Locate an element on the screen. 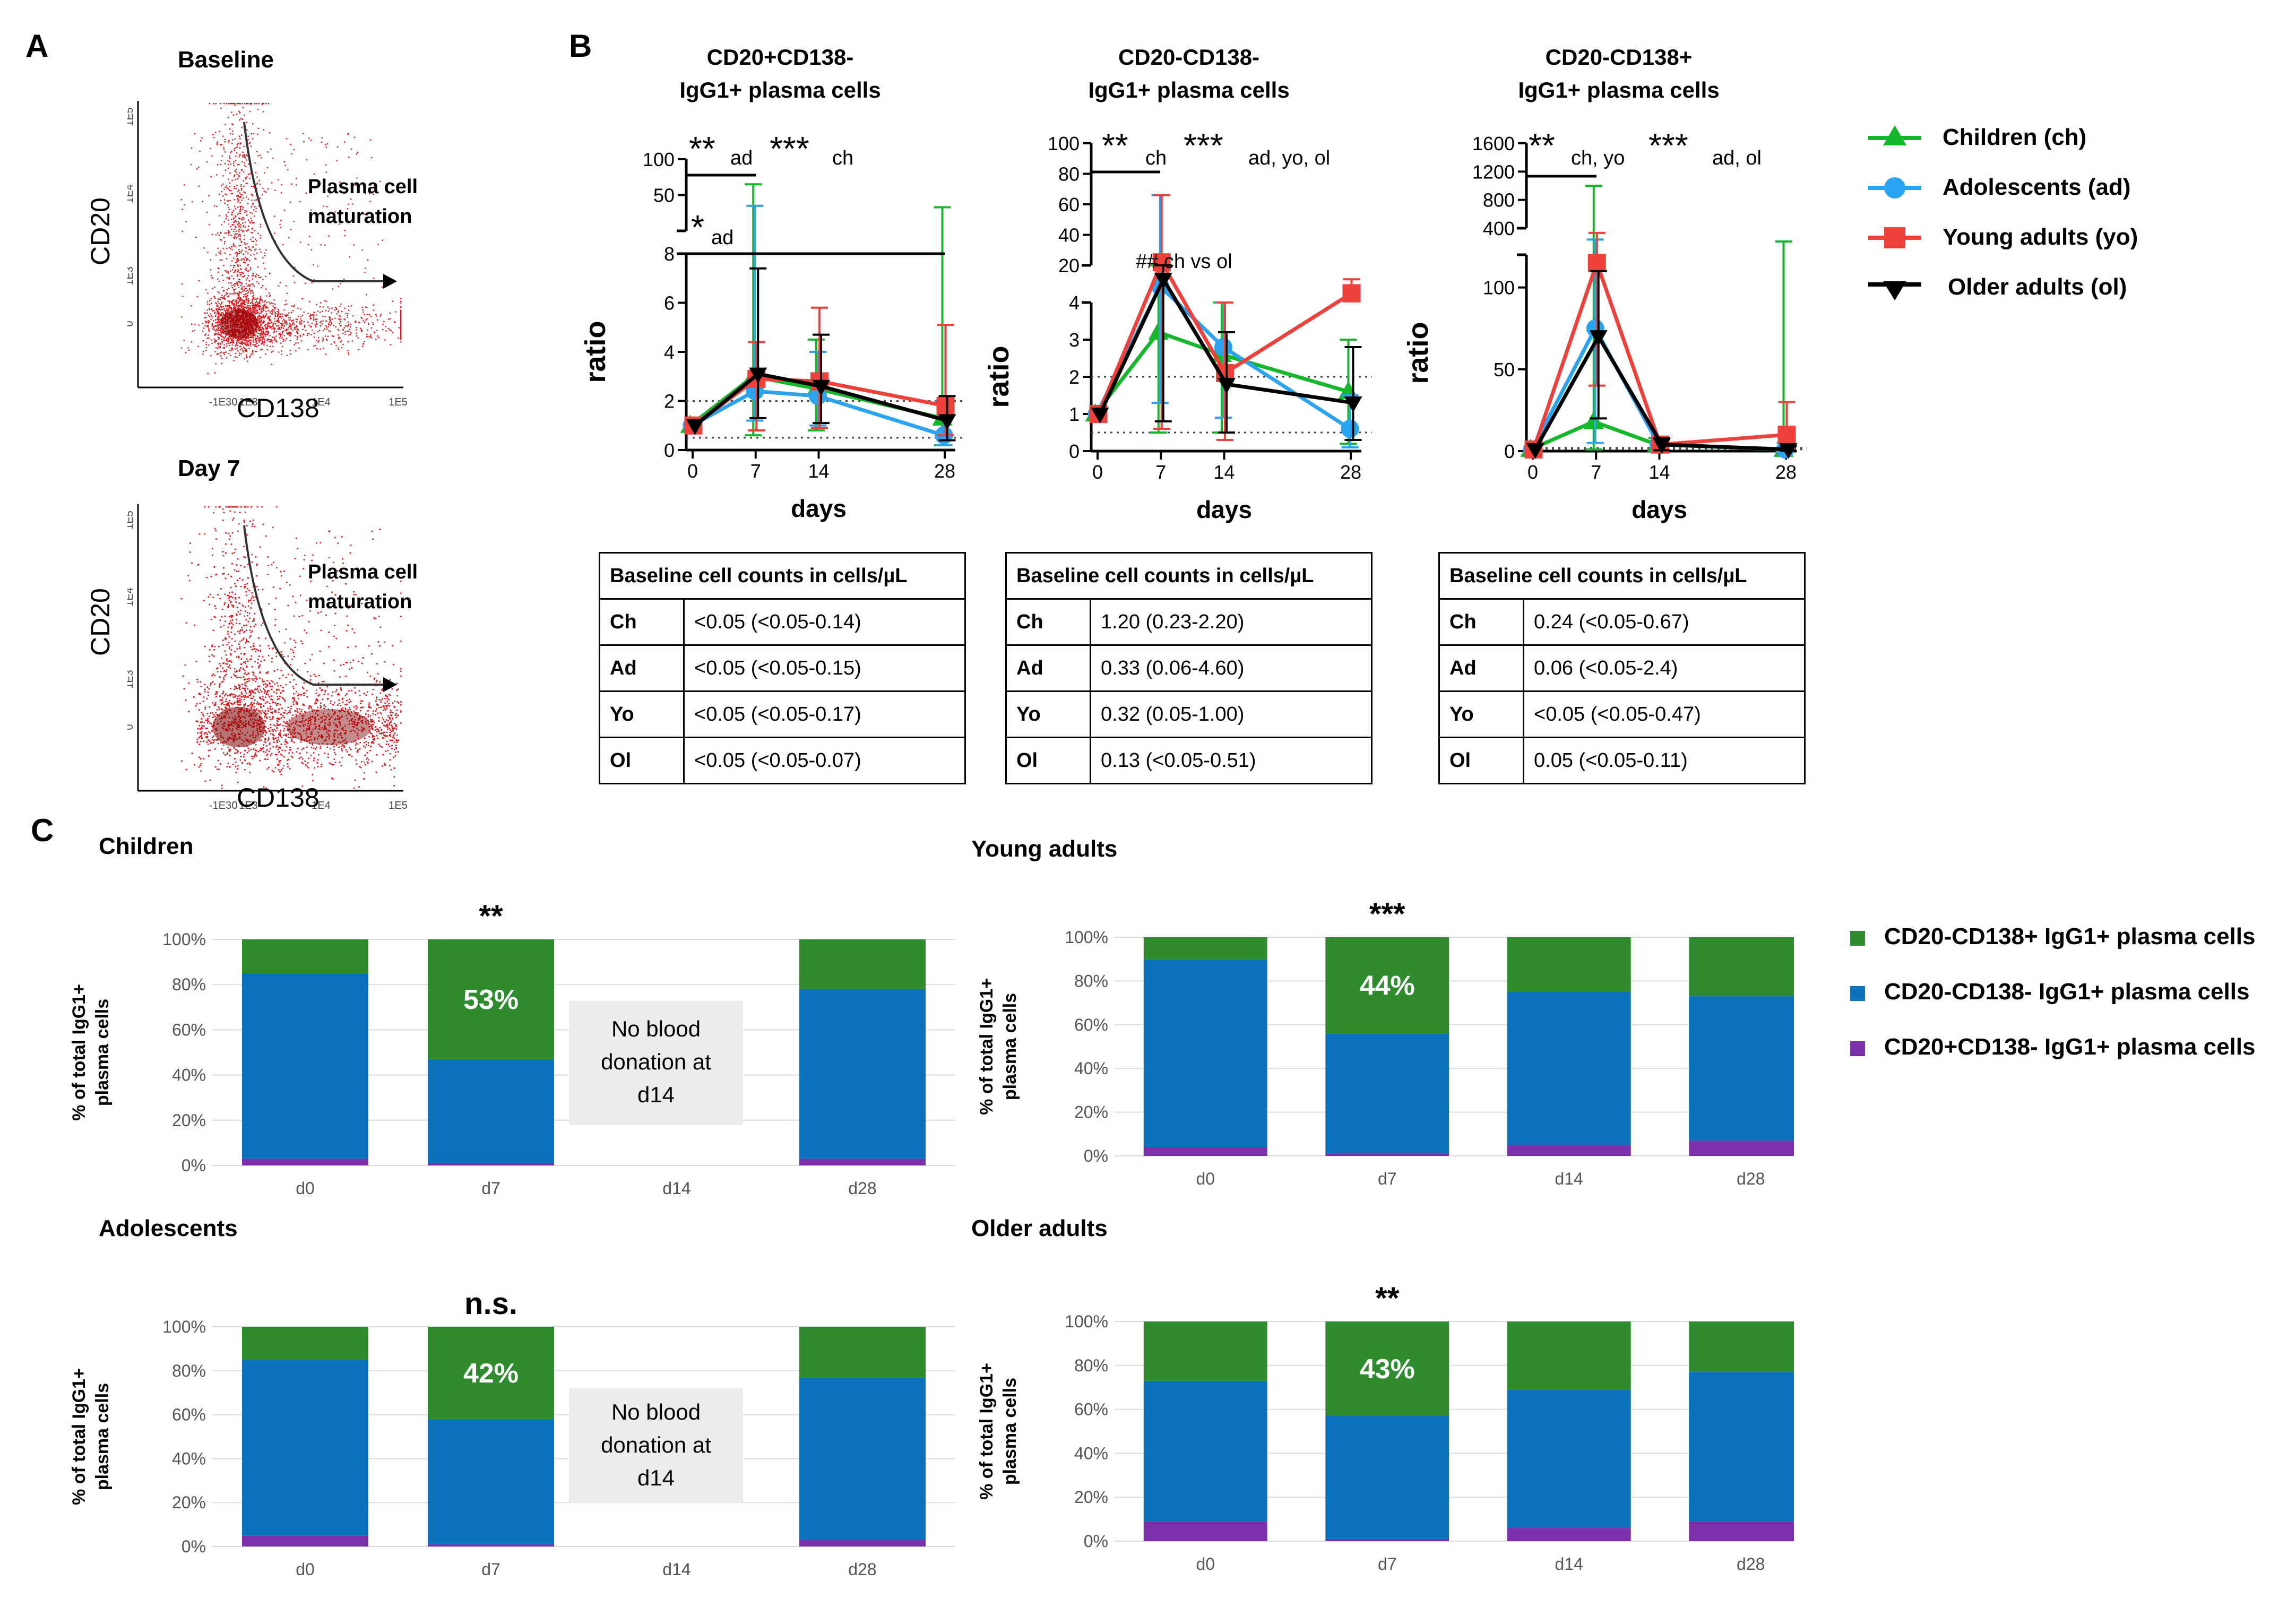 The height and width of the screenshot is (1607, 2296). no-blood-donation-box-adolescents: No blood donation at d14 is located at coordinates (656, 1445).